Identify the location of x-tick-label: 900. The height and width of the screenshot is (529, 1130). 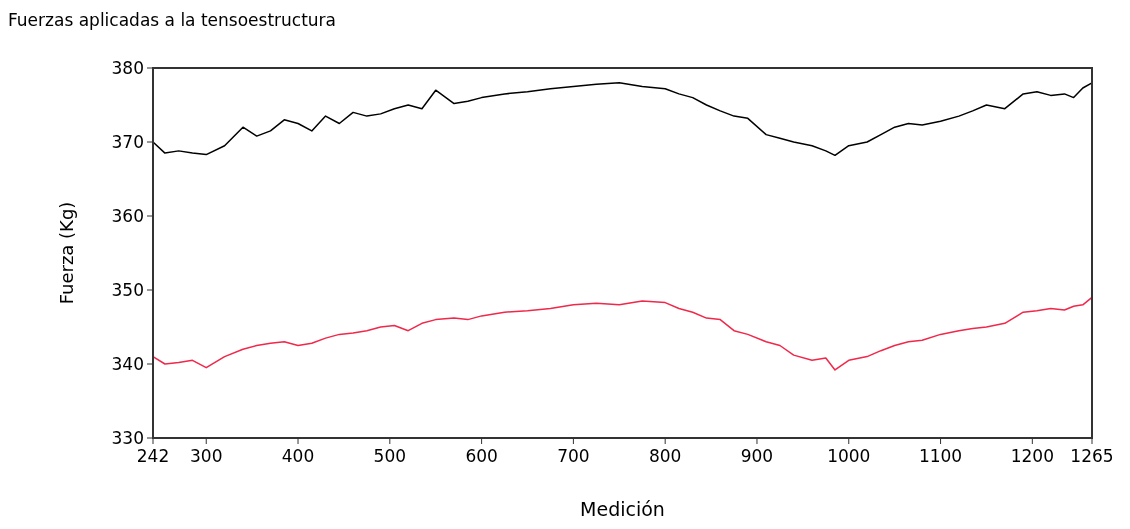
(757, 456).